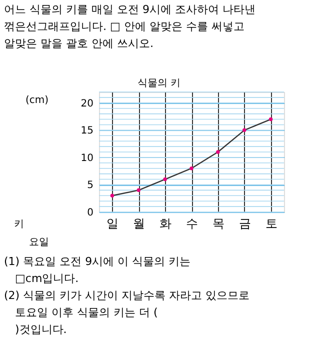 The width and height of the screenshot is (320, 356). I want to click on chart-title: 식물의 키, so click(159, 83).